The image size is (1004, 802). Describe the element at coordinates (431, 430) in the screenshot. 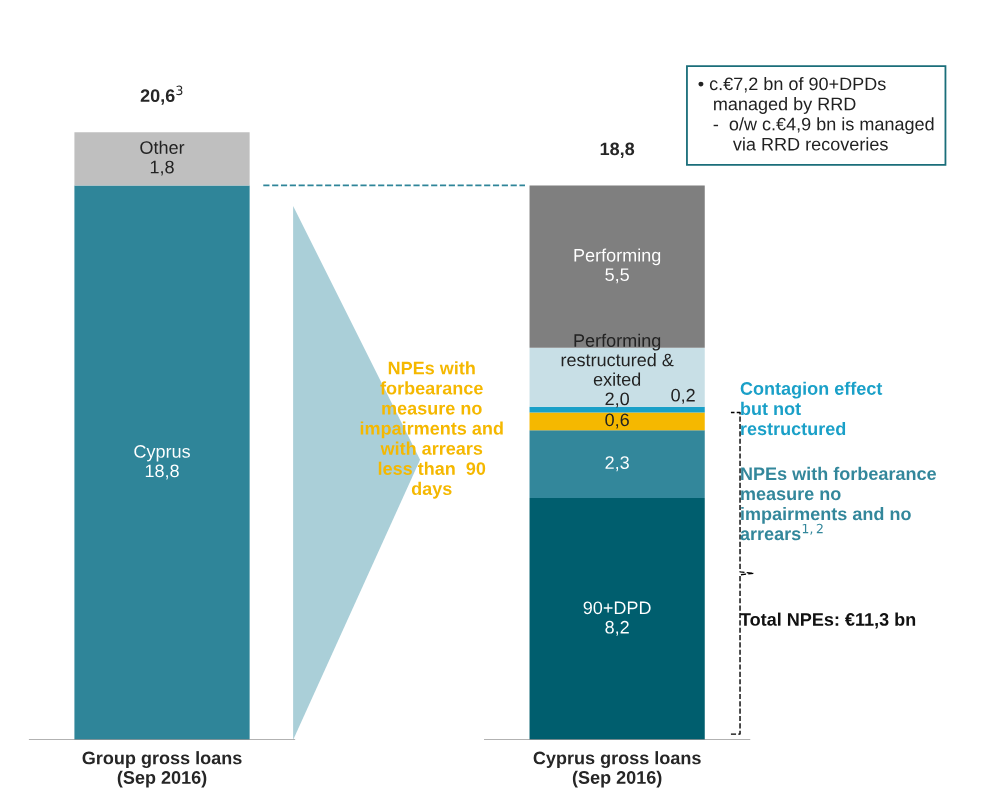

I see `annotation: NPEs with forbearance measure no impairments and with arrears less than 90 days` at that location.